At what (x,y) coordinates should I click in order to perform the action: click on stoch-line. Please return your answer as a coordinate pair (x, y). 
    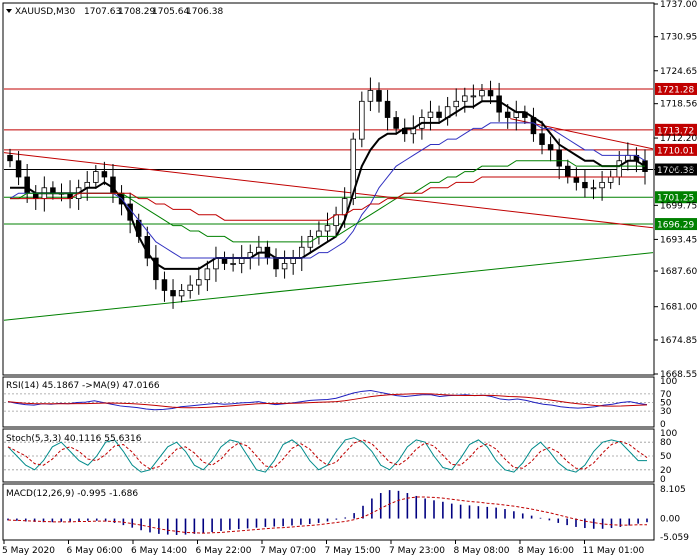
    Looking at the image, I should click on (327, 455).